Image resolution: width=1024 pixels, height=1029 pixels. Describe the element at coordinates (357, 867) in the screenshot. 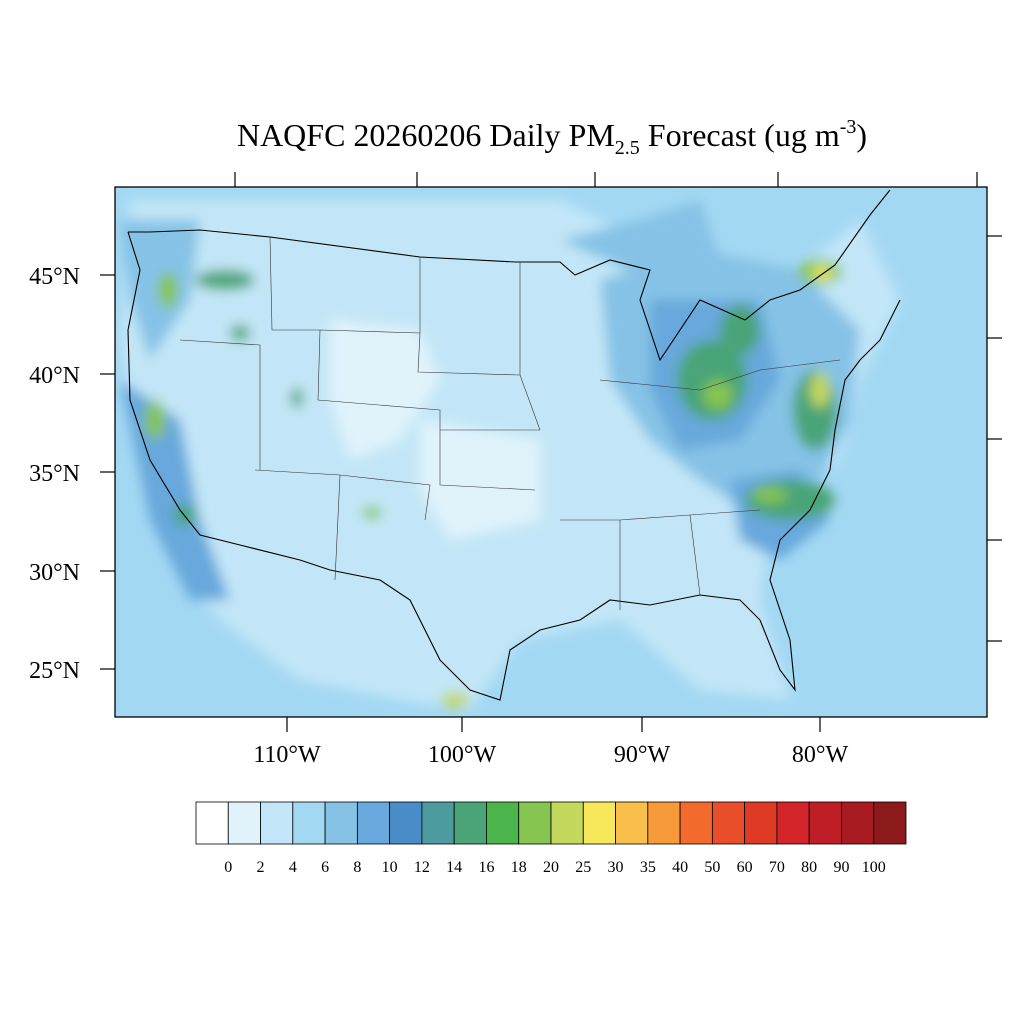

I see `colorbar-label: 8` at that location.